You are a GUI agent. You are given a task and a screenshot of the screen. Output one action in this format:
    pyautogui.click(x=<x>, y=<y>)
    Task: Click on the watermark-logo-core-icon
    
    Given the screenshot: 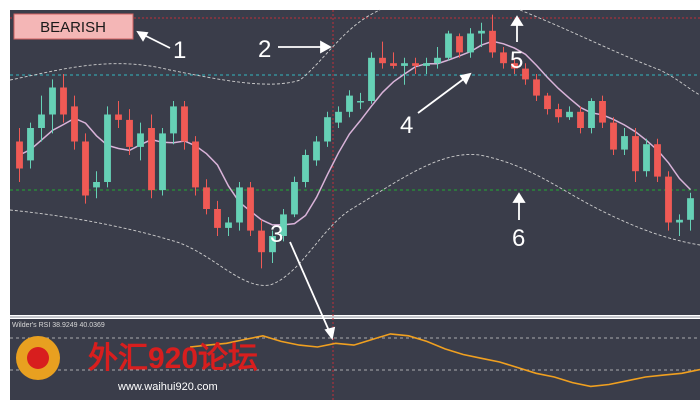 What is the action you would take?
    pyautogui.click(x=38, y=358)
    